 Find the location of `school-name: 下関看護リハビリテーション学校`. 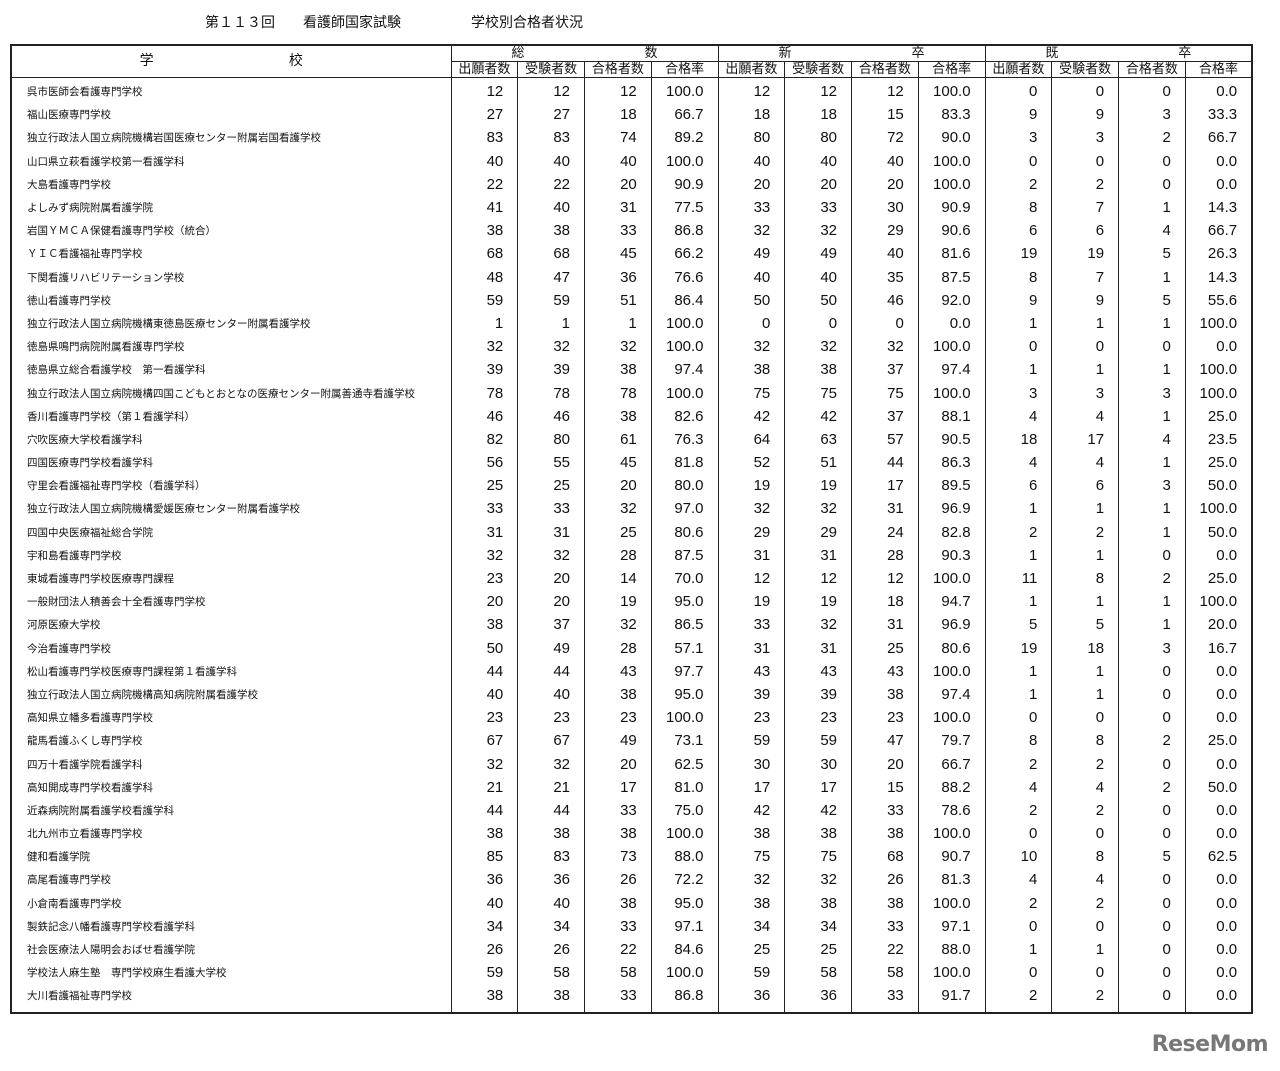

school-name: 下関看護リハビリテーション学校 is located at coordinates (231, 277).